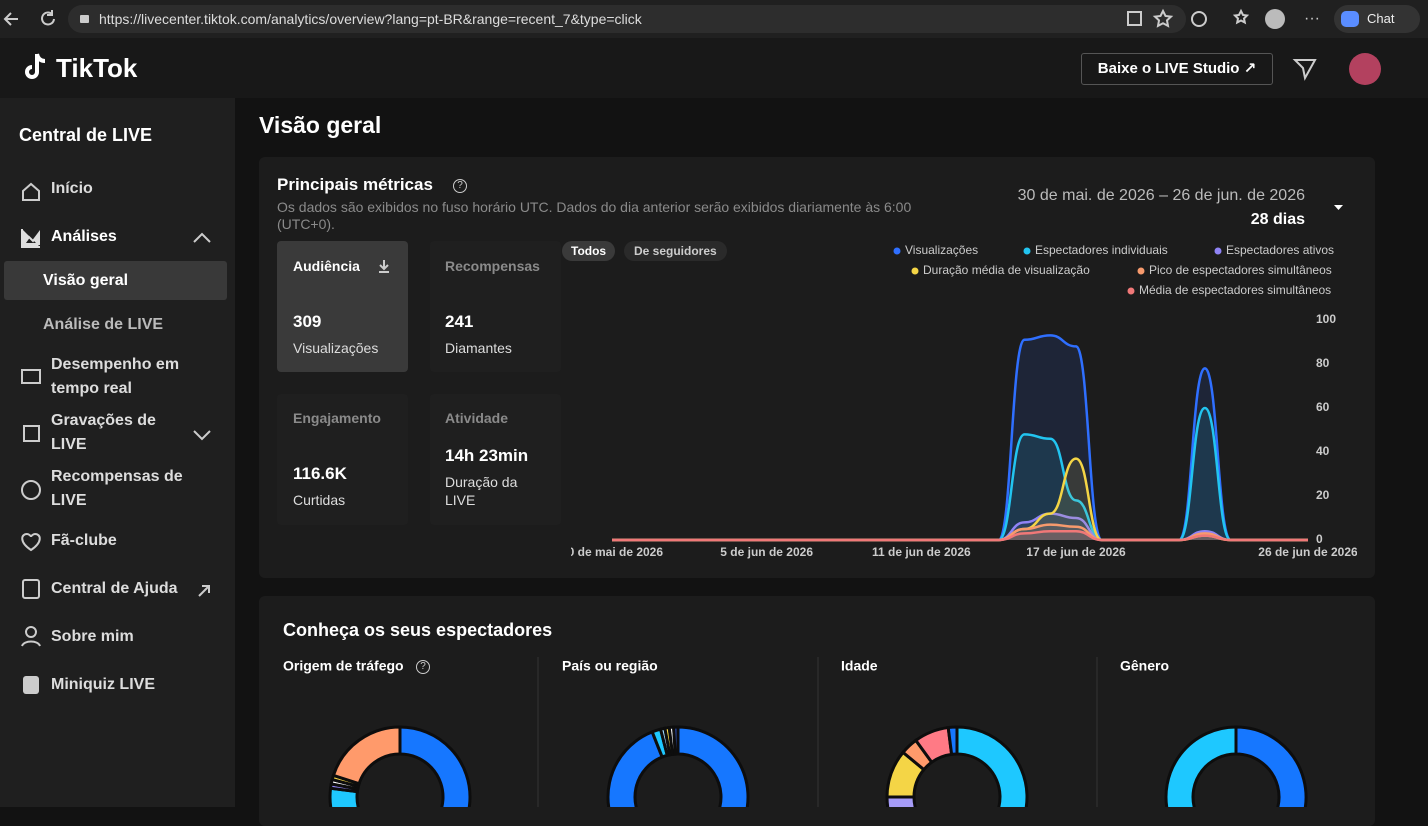 Image resolution: width=1428 pixels, height=826 pixels. What do you see at coordinates (1134, 18) in the screenshot?
I see `split-icon` at bounding box center [1134, 18].